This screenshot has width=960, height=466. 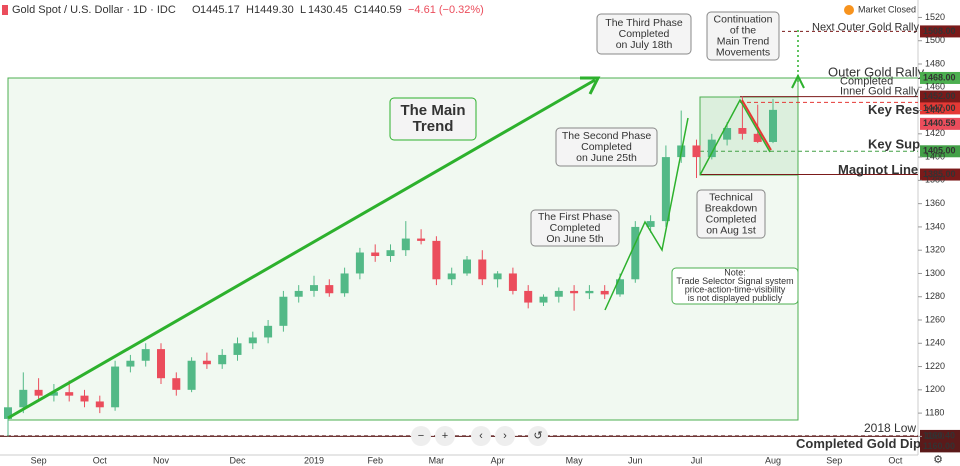 What do you see at coordinates (196, 10) in the screenshot?
I see `ohlc-key: O` at bounding box center [196, 10].